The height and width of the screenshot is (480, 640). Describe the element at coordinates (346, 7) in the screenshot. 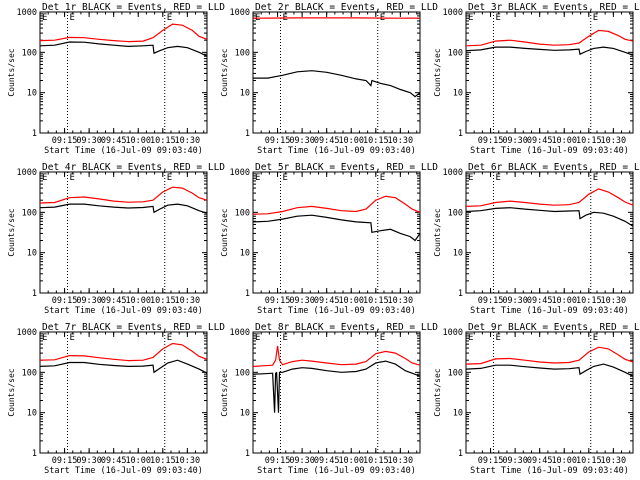

I see `panel-title: Det 2r BLACK = Events, RED = LLD` at that location.